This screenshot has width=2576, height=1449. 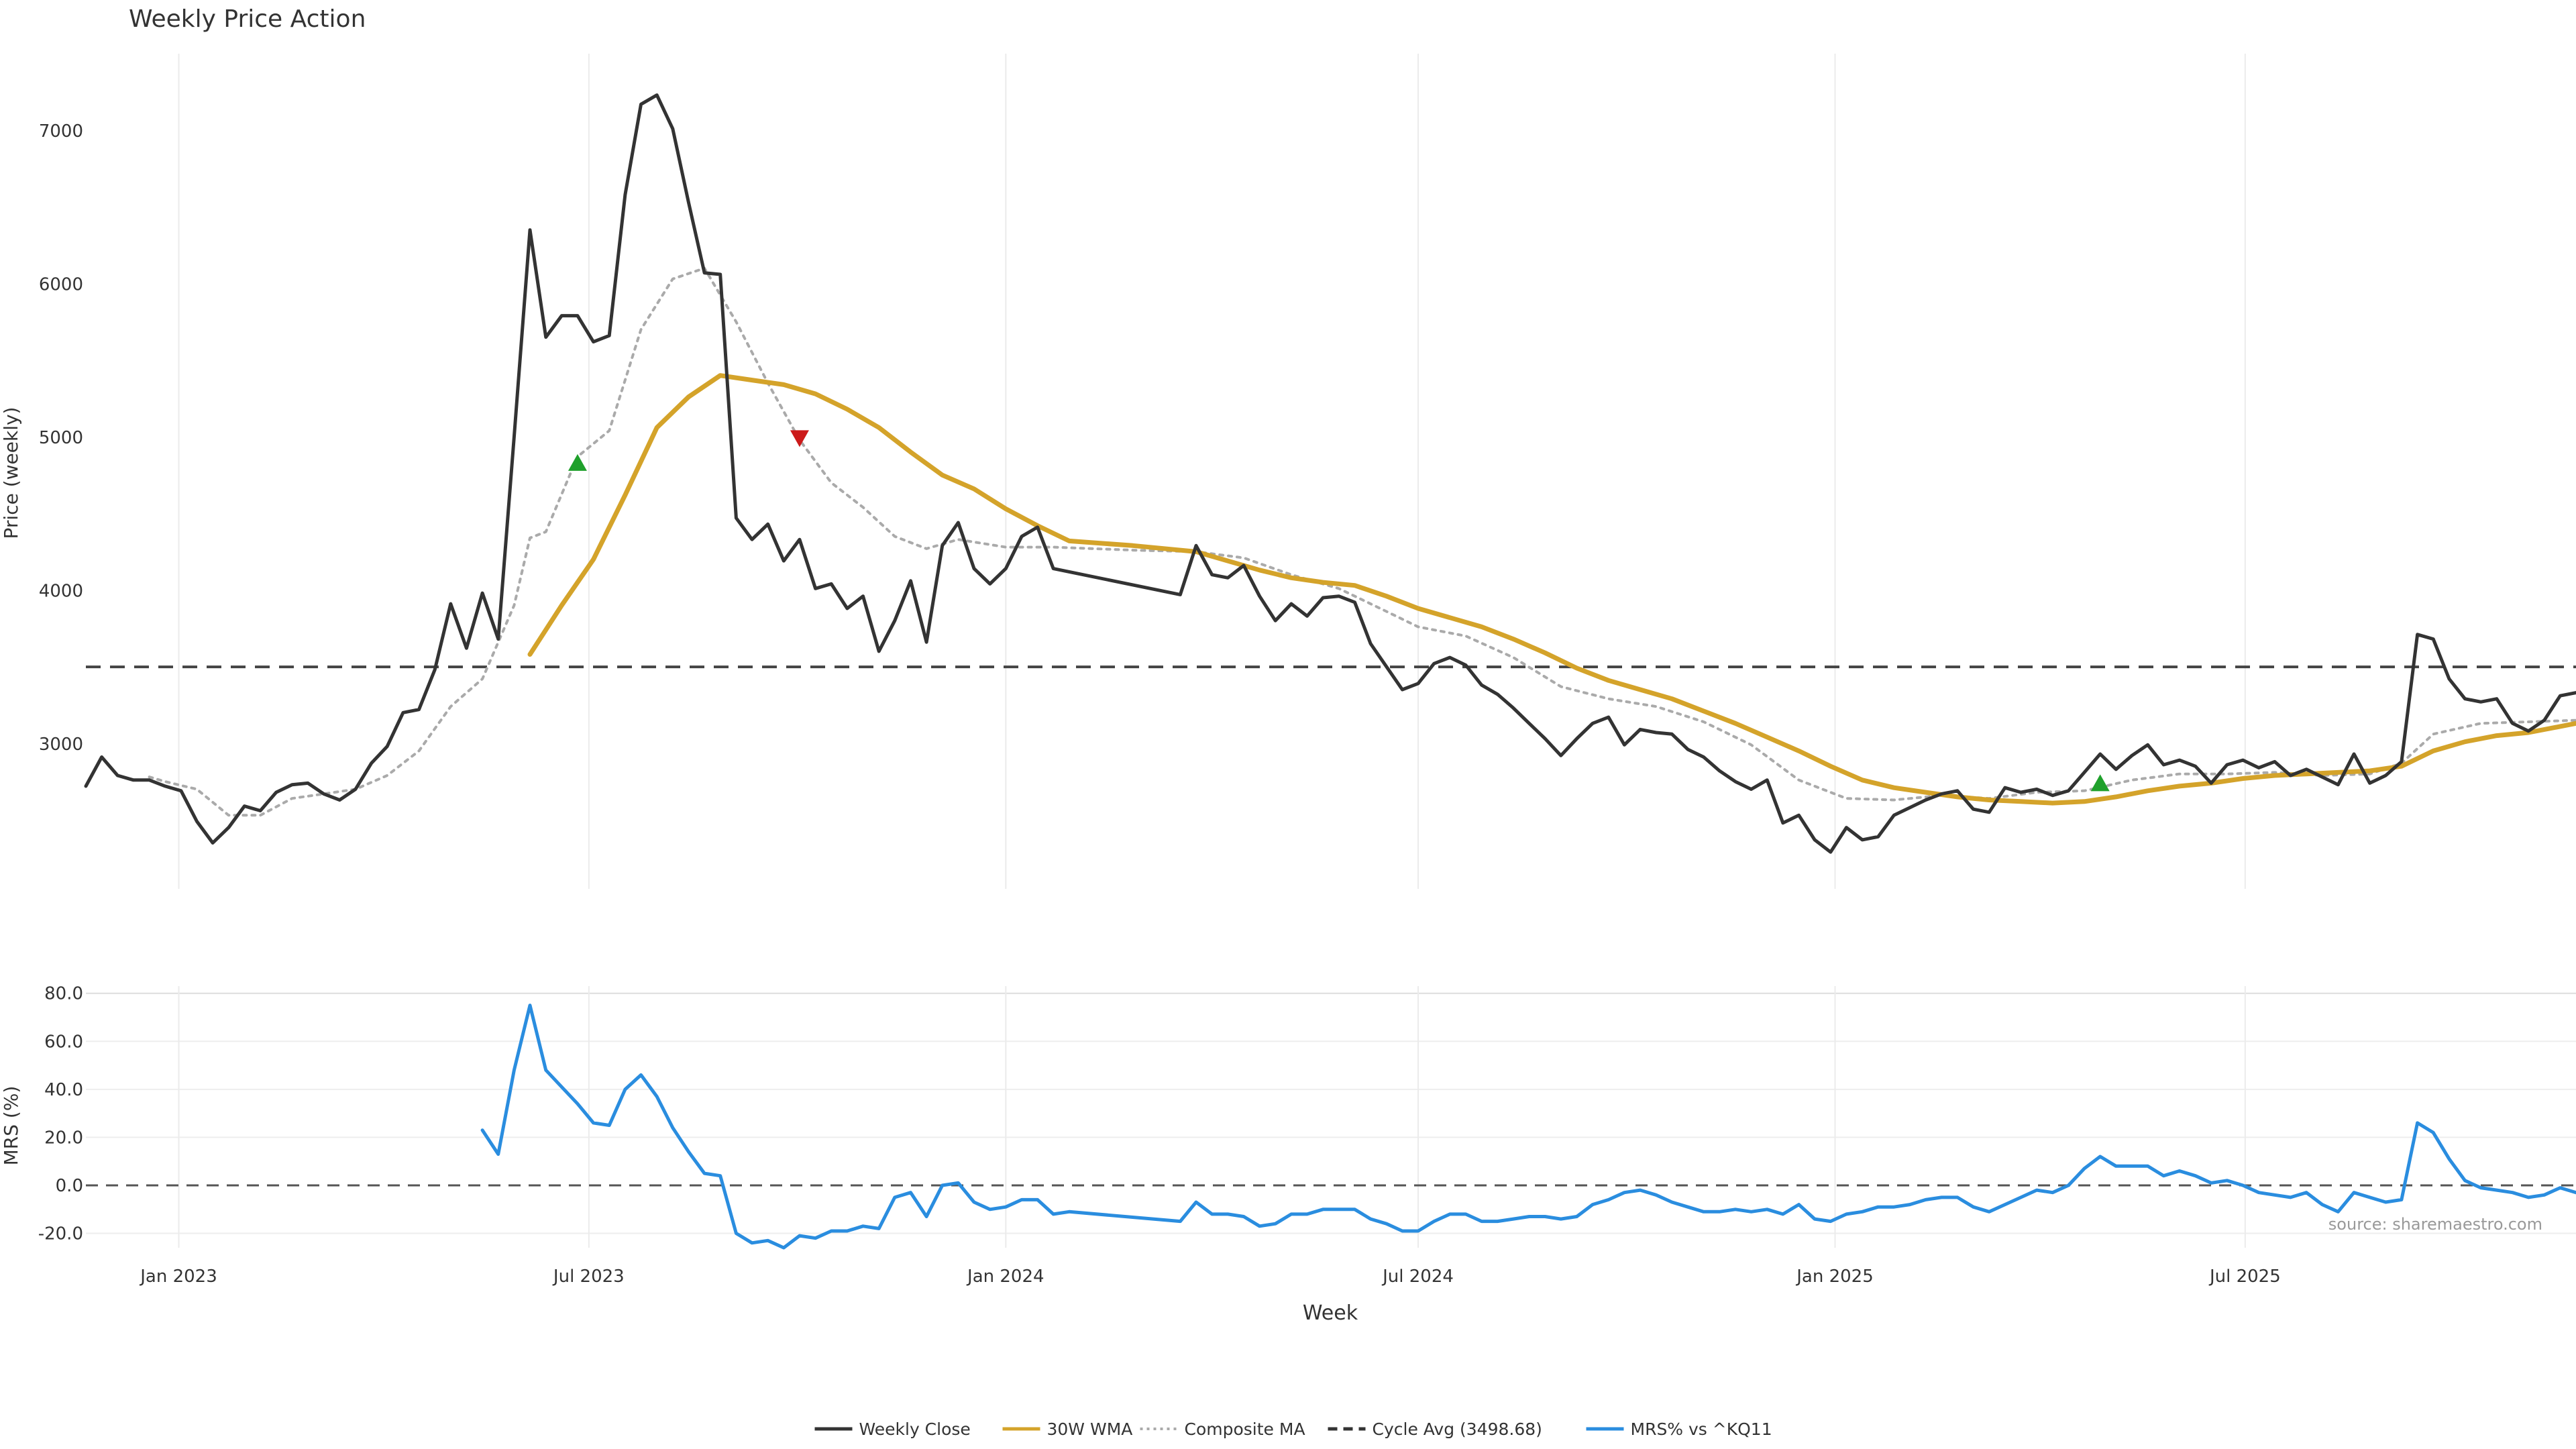 What do you see at coordinates (63, 994) in the screenshot?
I see `mrs-y-tick-label: 80.0` at bounding box center [63, 994].